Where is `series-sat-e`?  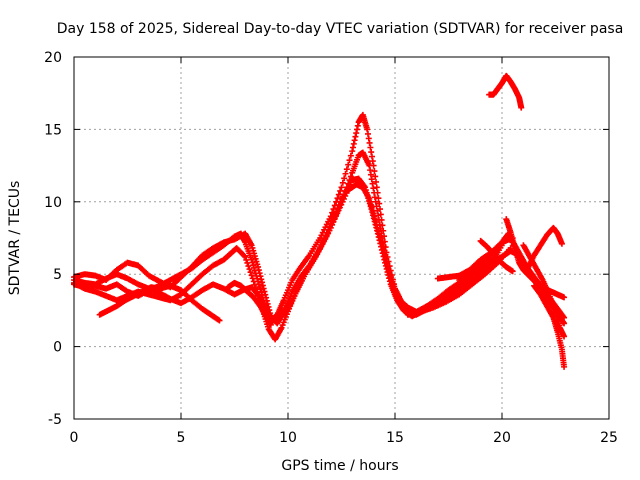
series-sat-e is located at coordinates (159, 303).